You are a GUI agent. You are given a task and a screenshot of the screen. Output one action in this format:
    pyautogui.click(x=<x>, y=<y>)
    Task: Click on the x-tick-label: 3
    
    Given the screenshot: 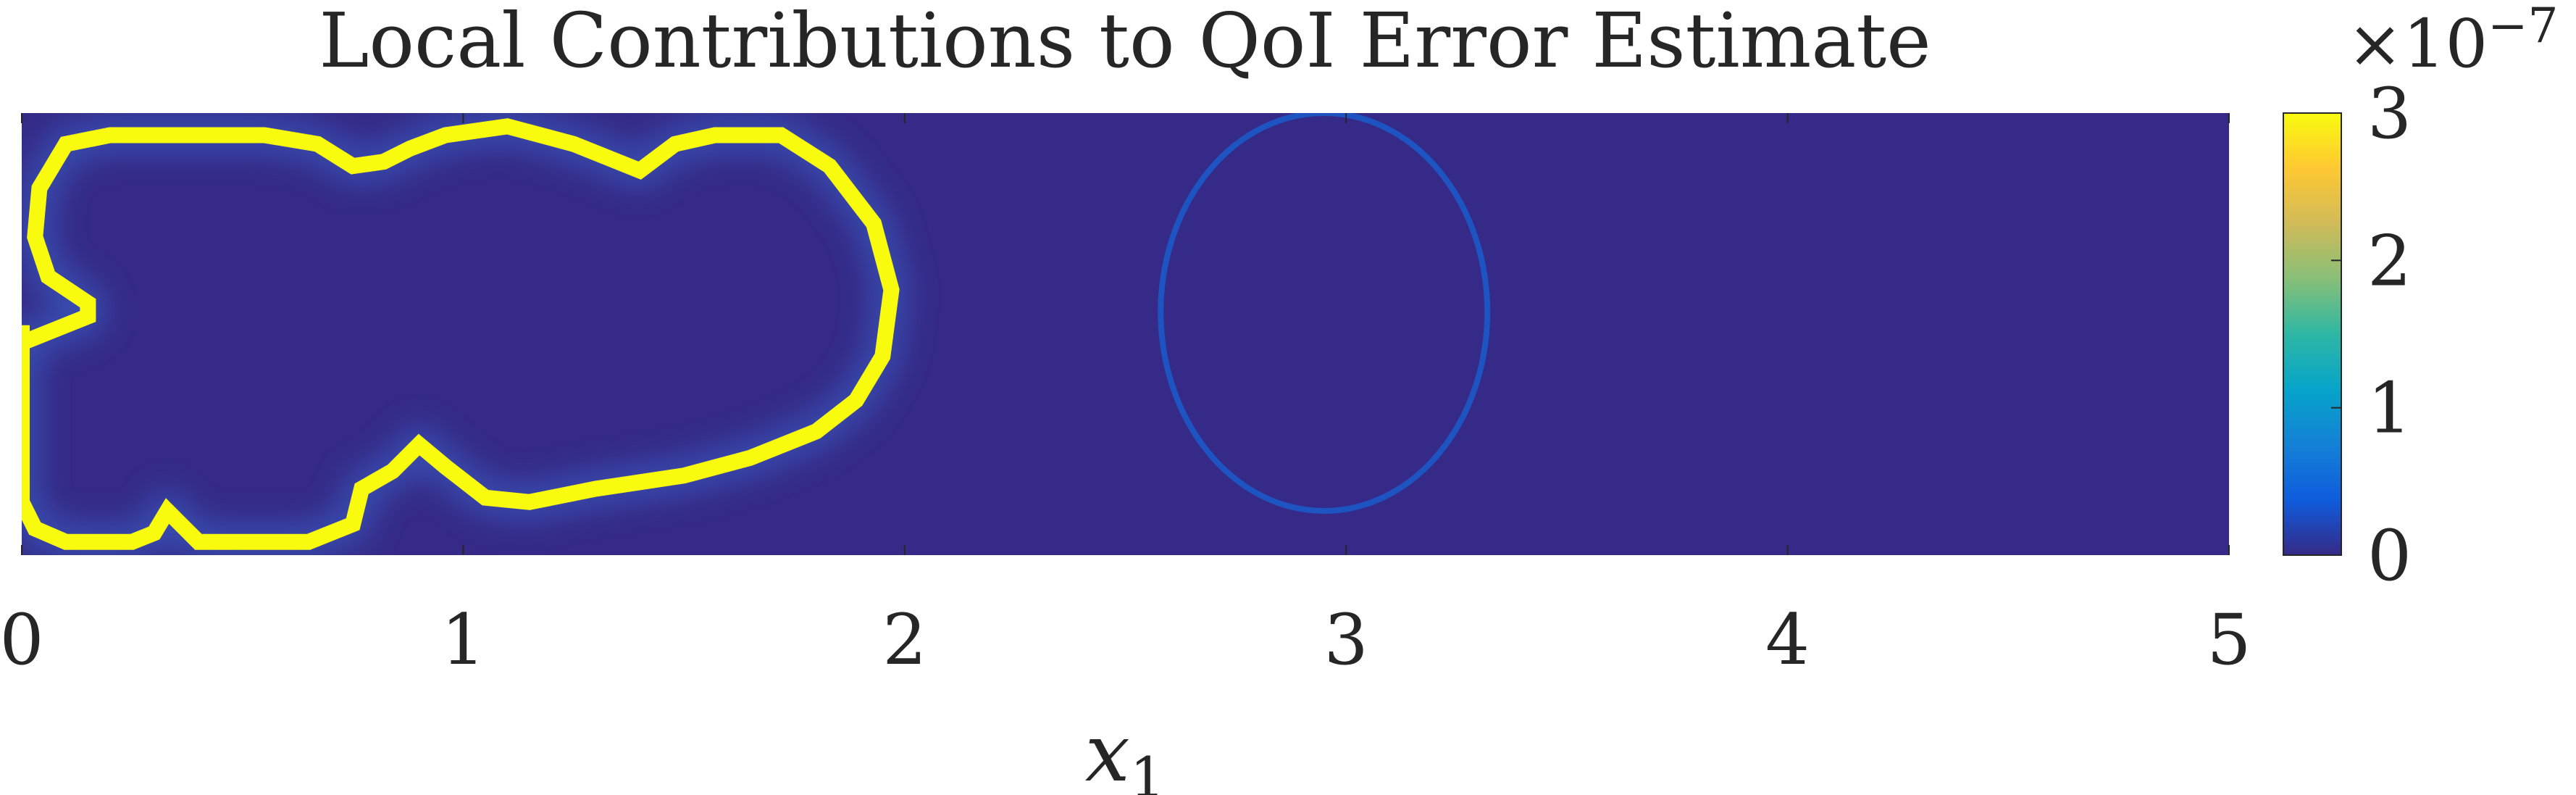 What is the action you would take?
    pyautogui.click(x=1346, y=639)
    